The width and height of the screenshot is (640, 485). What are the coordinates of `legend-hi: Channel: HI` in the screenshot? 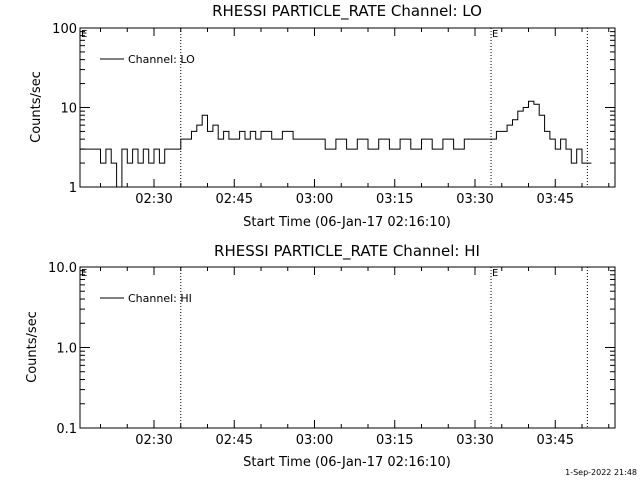 It's located at (146, 298).